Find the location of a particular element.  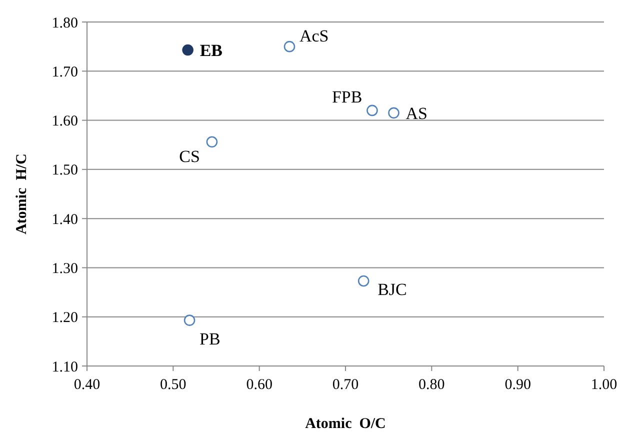

y-tick-label: 1.10 is located at coordinates (65, 367).